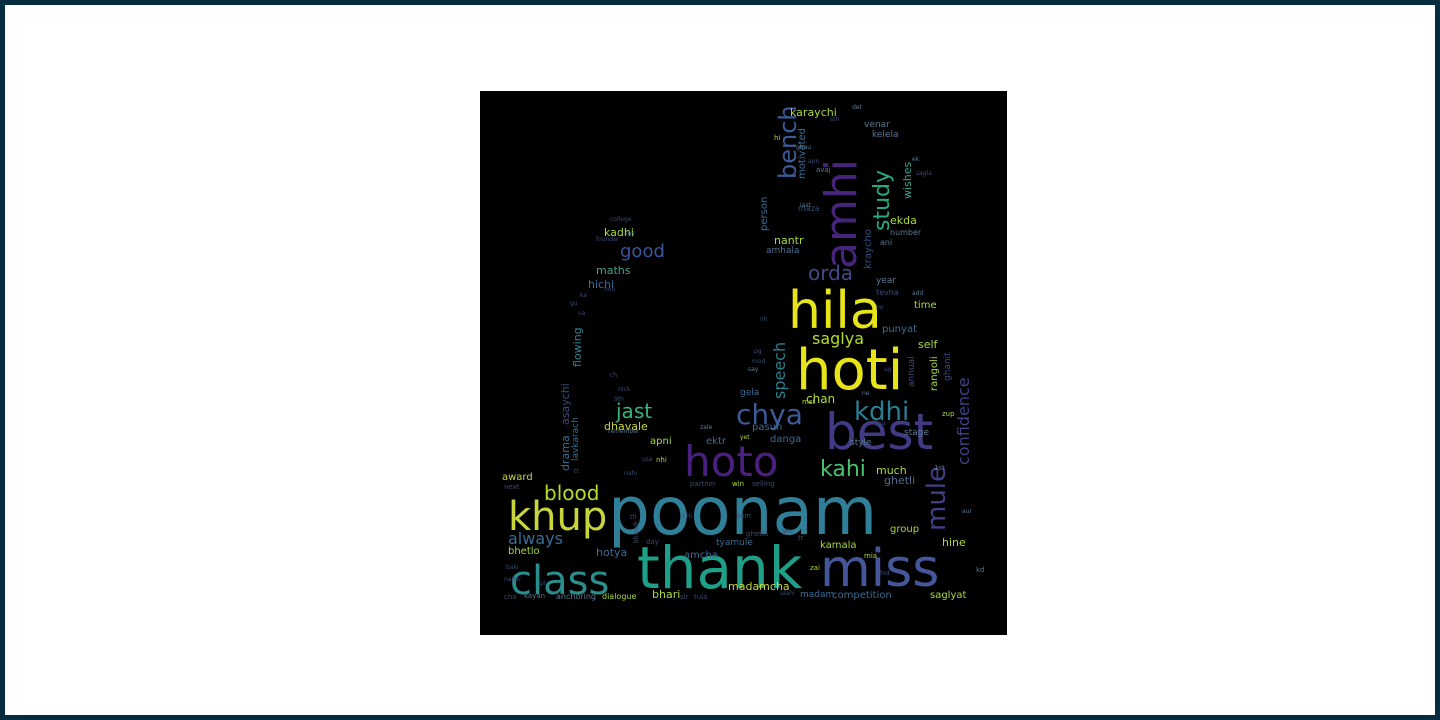 Image resolution: width=1440 pixels, height=720 pixels. What do you see at coordinates (787, 593) in the screenshot?
I see `word-ulahi: ulahi` at bounding box center [787, 593].